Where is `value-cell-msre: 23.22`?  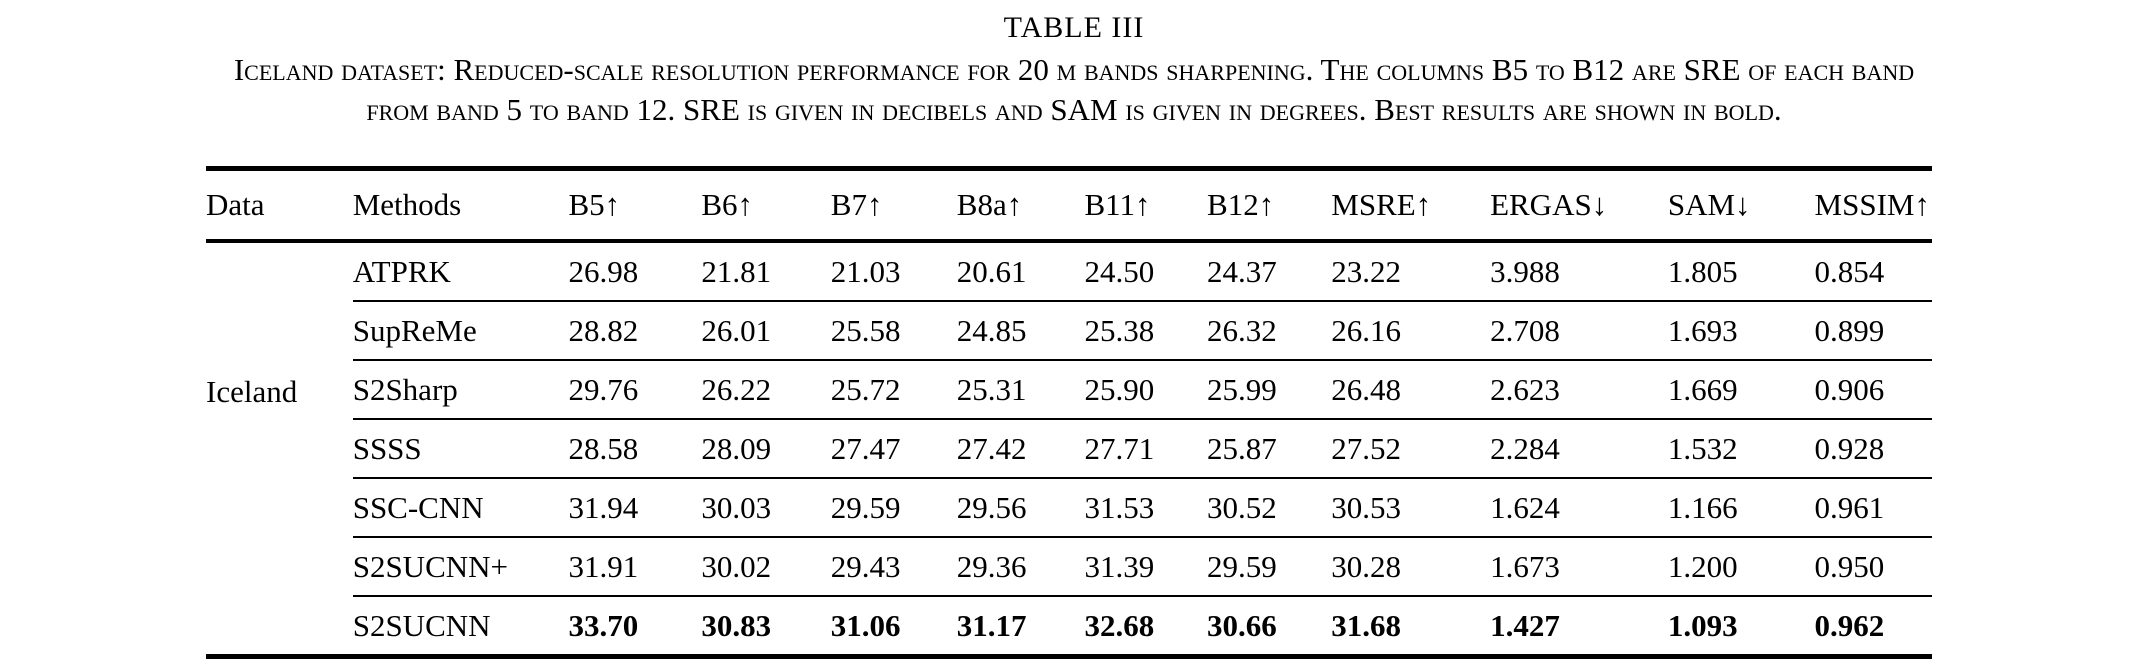 value-cell-msre: 23.22 is located at coordinates (1411, 271).